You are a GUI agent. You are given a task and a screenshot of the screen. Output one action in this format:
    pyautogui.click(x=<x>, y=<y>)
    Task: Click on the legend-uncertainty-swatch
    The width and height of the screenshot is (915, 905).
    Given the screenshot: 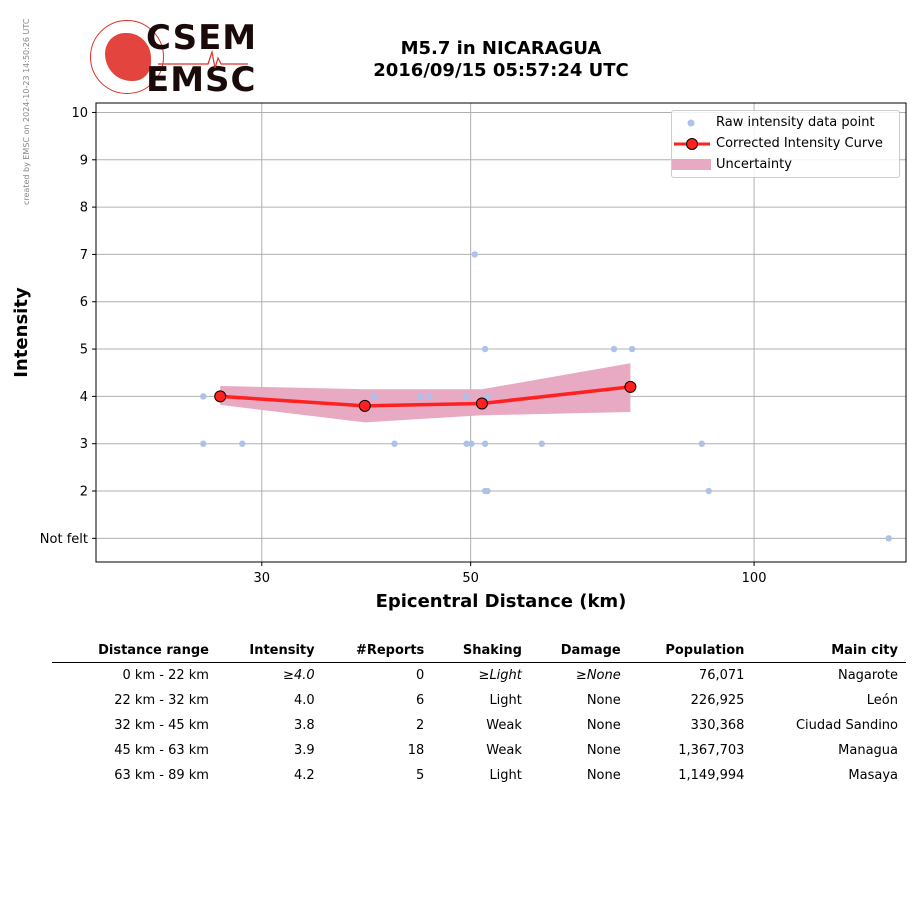 What is the action you would take?
    pyautogui.click(x=691, y=164)
    